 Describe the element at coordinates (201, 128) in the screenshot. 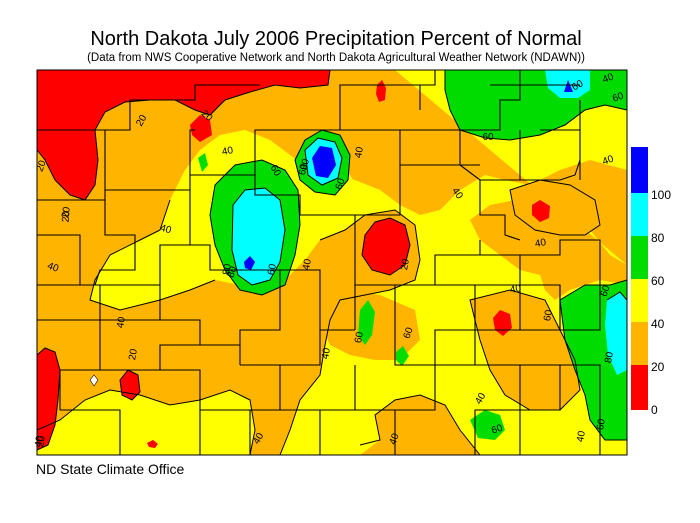

I see `band-0-20-northwest-spot` at that location.